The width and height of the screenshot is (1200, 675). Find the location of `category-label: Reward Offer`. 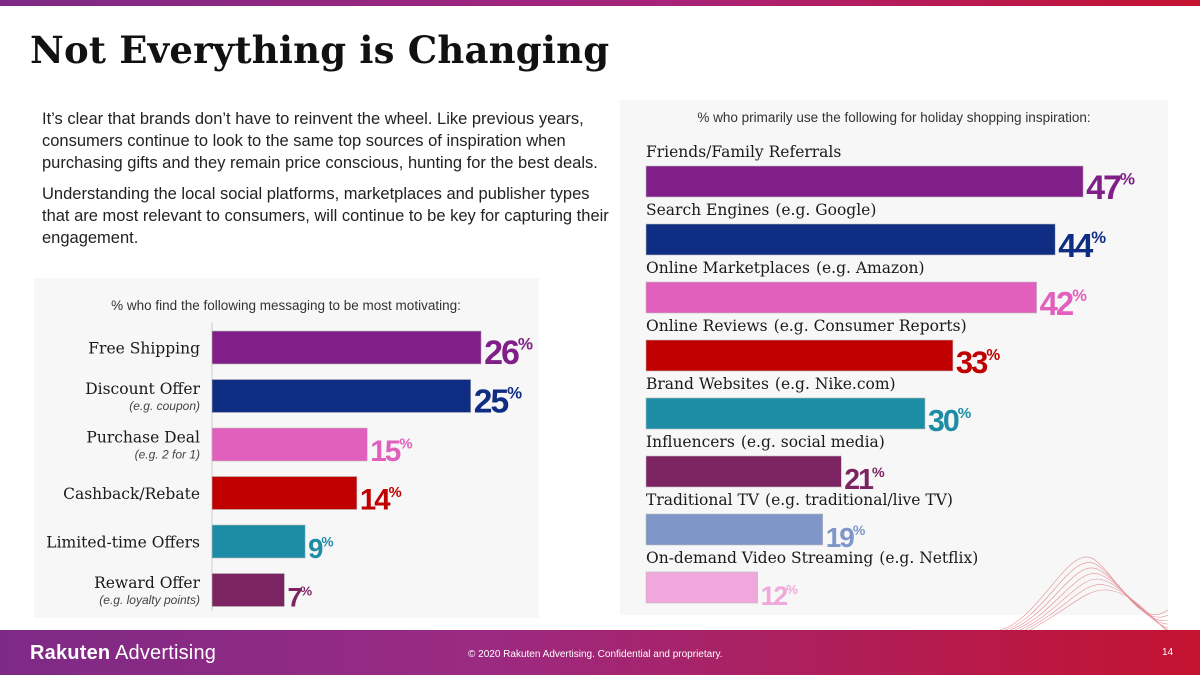

category-label: Reward Offer is located at coordinates (147, 583).